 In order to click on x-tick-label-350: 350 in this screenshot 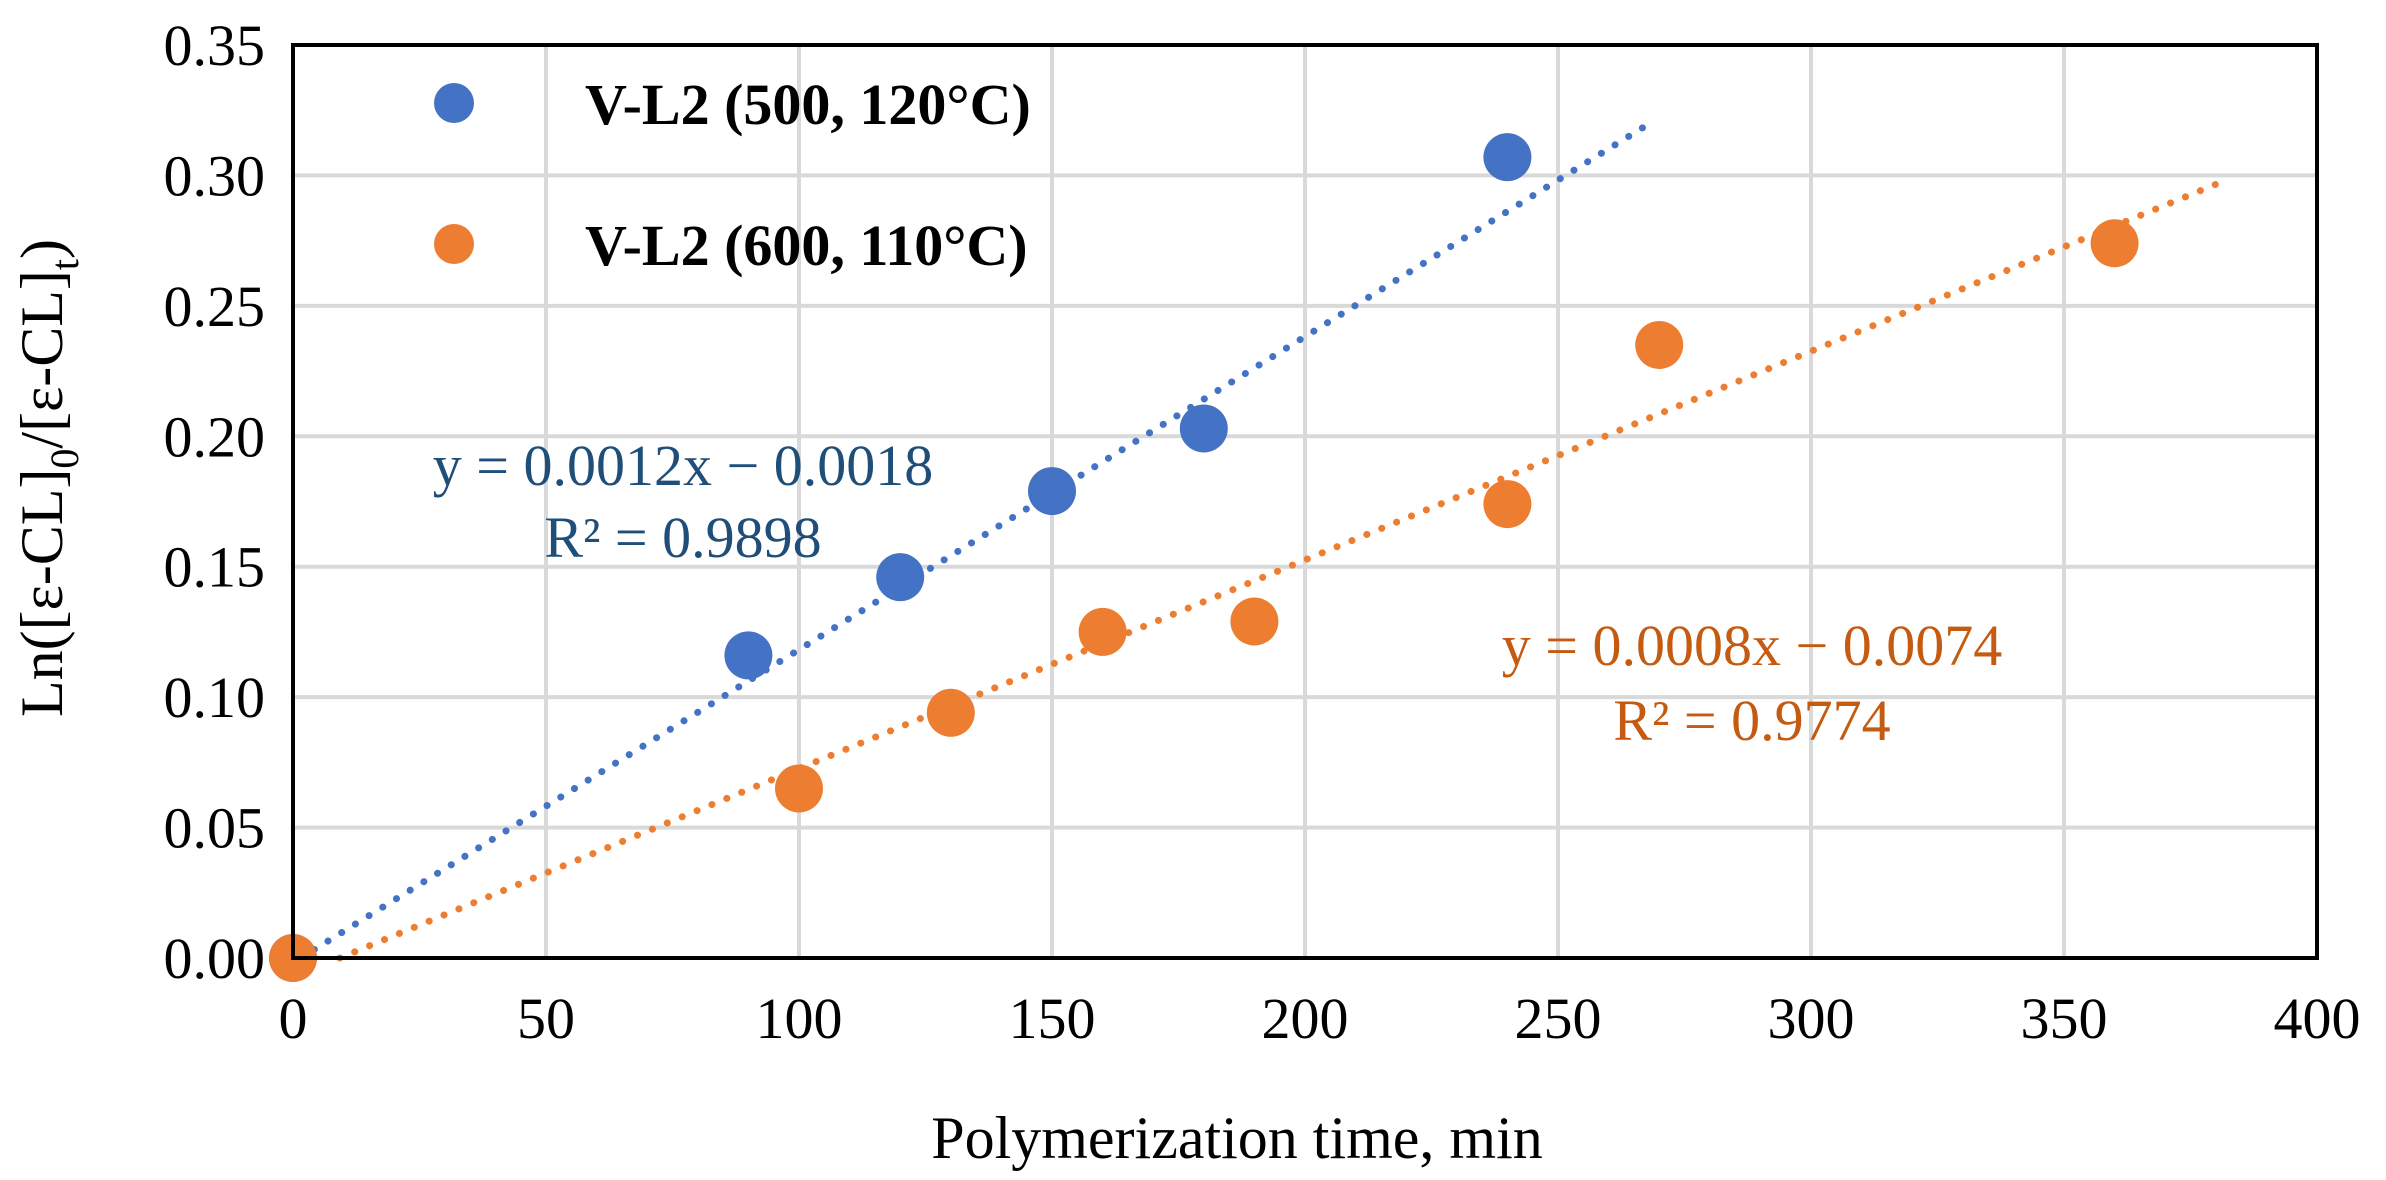, I will do `click(2064, 1018)`.